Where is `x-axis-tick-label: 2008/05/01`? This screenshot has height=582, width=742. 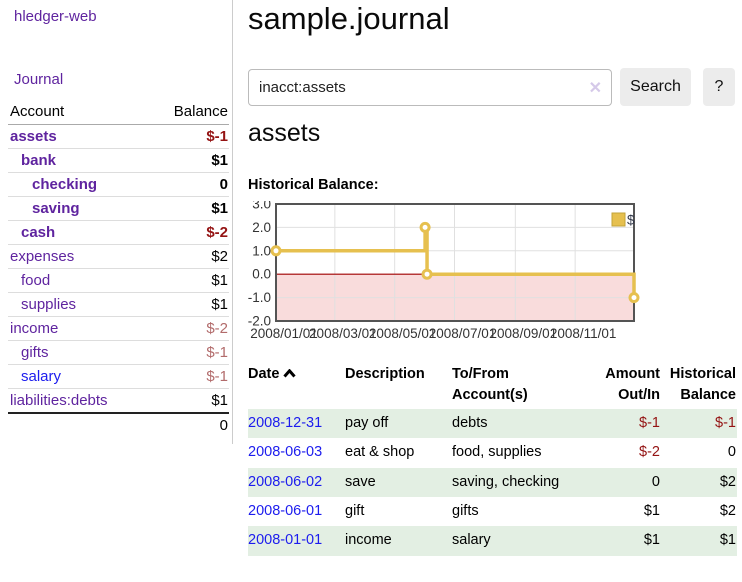 x-axis-tick-label: 2008/05/01 is located at coordinates (403, 333).